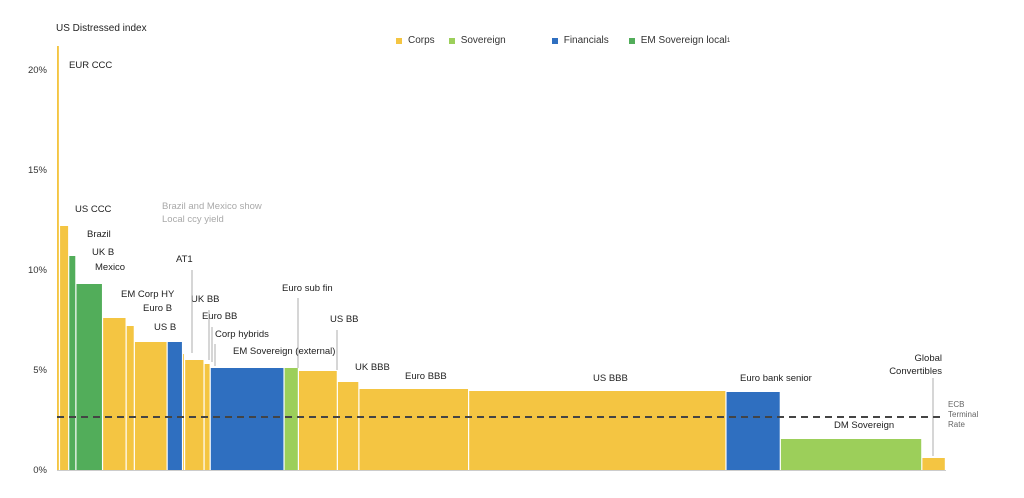 Image resolution: width=1024 pixels, height=498 pixels. Describe the element at coordinates (344, 319) in the screenshot. I see `bar-label: US BB` at that location.